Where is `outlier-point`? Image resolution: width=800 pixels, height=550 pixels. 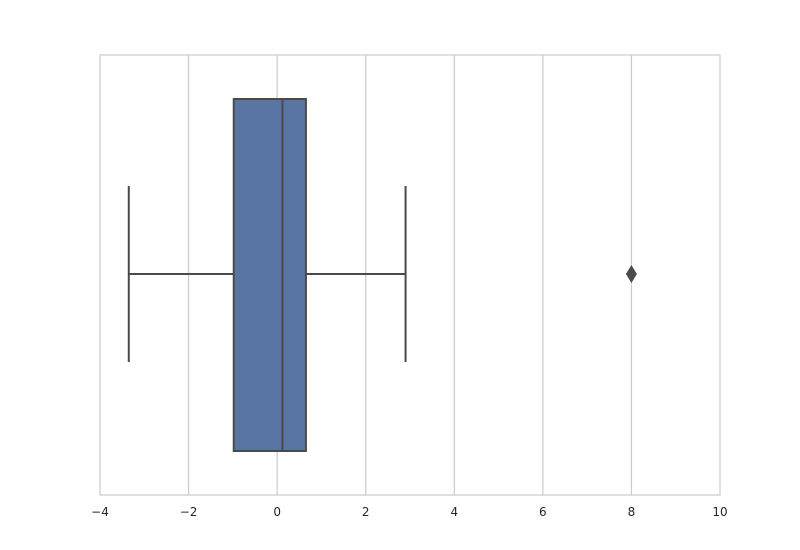 outlier-point is located at coordinates (631, 274).